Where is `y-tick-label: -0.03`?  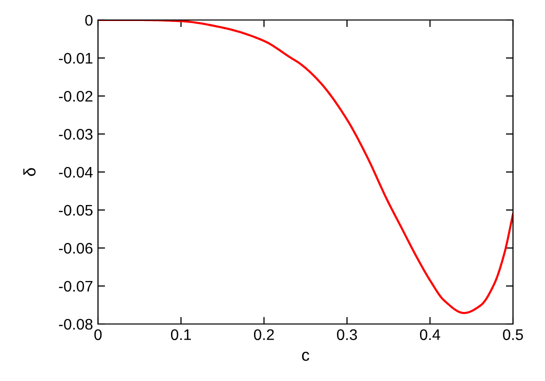 y-tick-label: -0.03 is located at coordinates (75, 134).